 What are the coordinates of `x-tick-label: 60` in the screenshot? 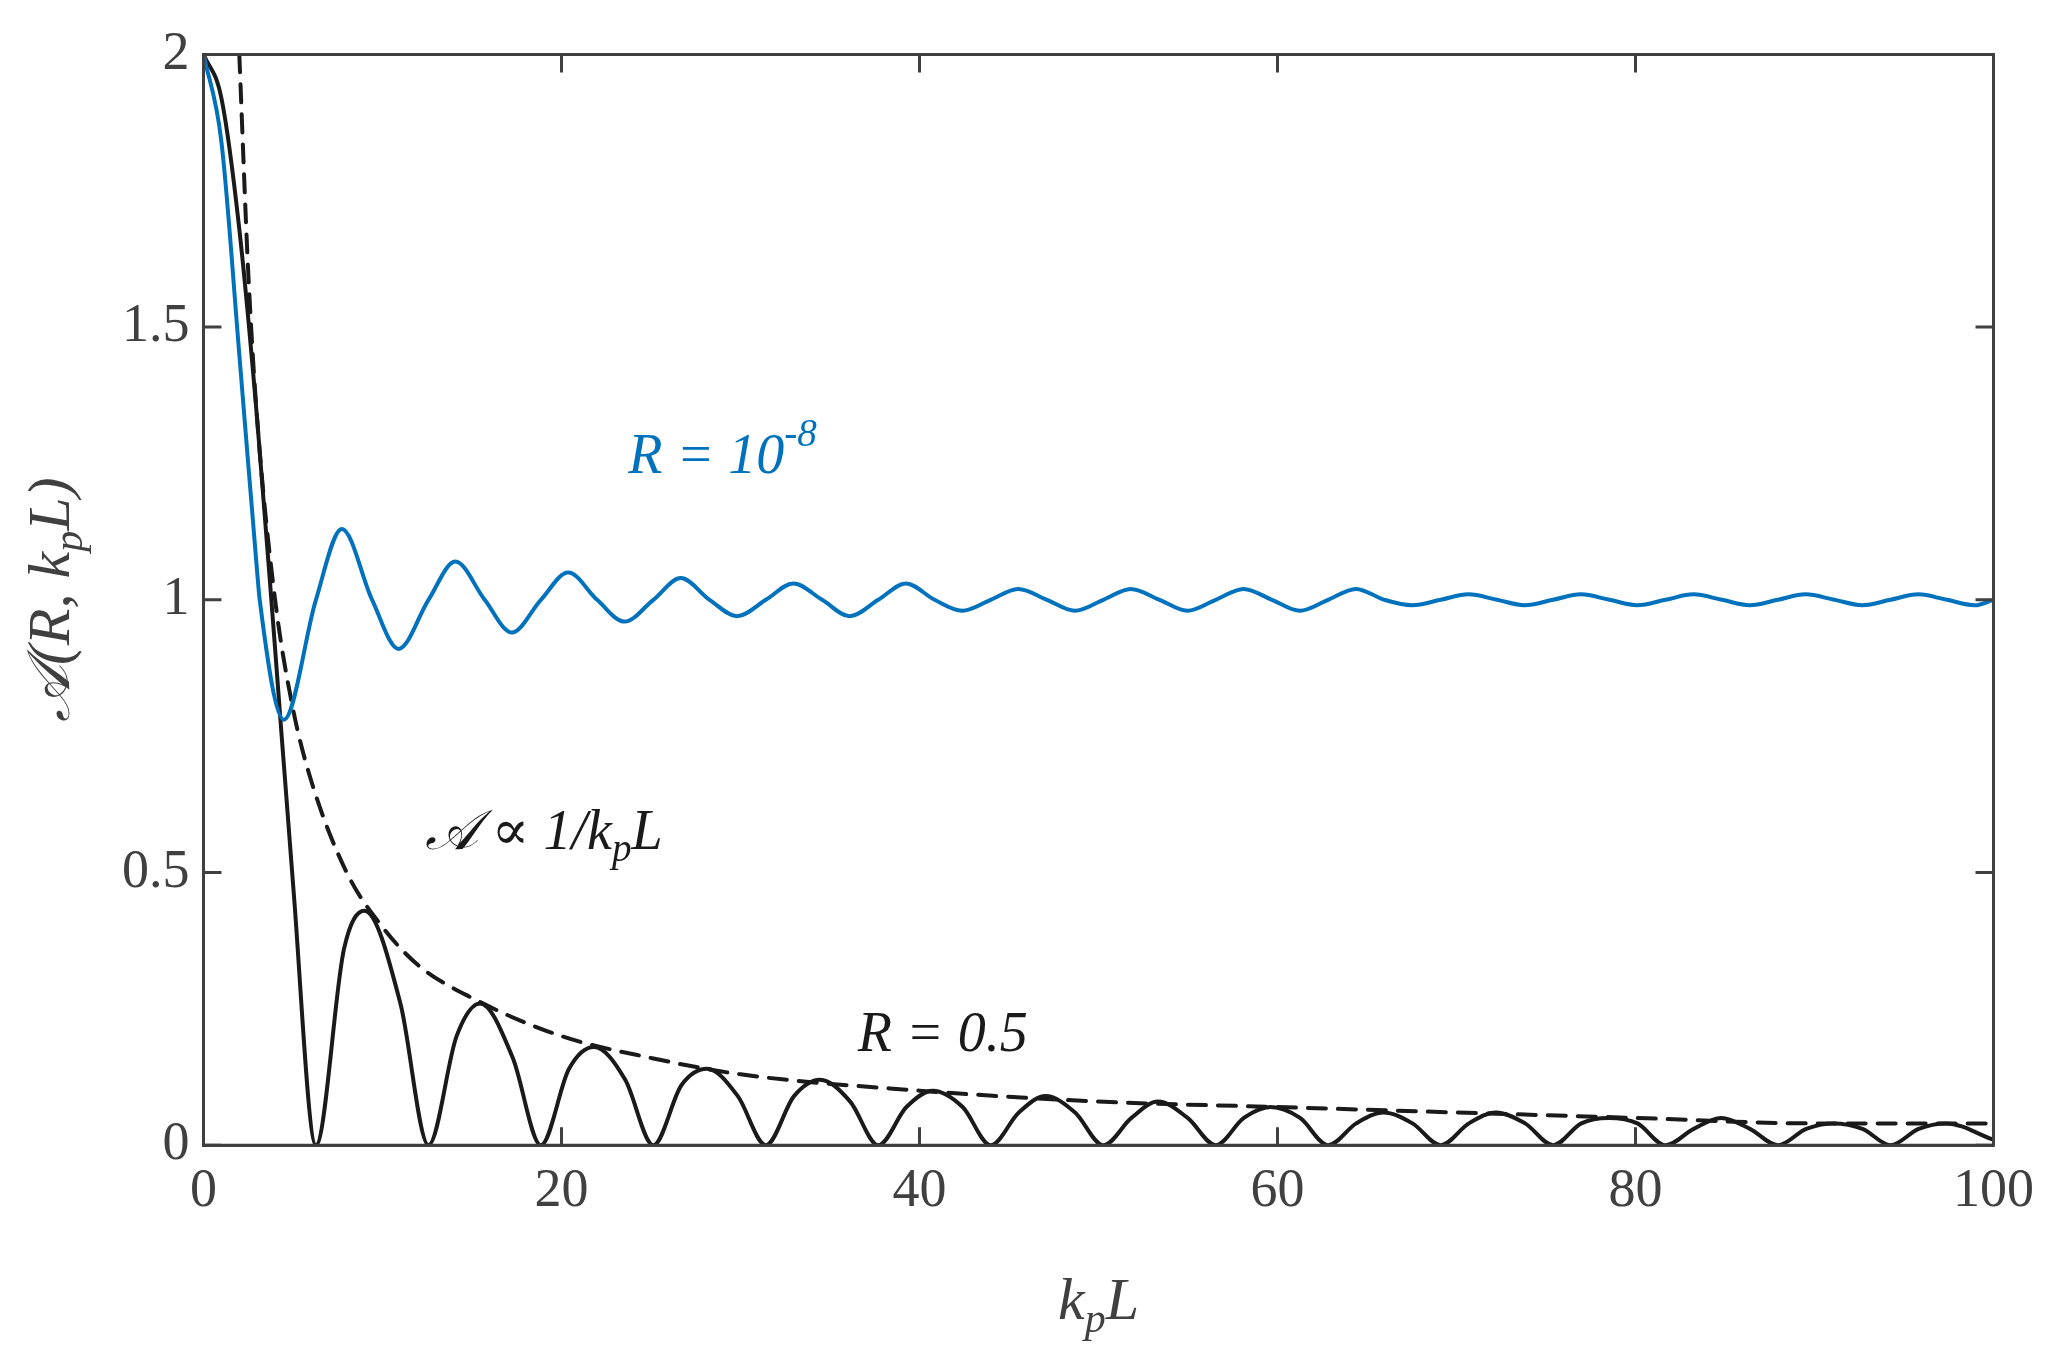 It's located at (1277, 1187).